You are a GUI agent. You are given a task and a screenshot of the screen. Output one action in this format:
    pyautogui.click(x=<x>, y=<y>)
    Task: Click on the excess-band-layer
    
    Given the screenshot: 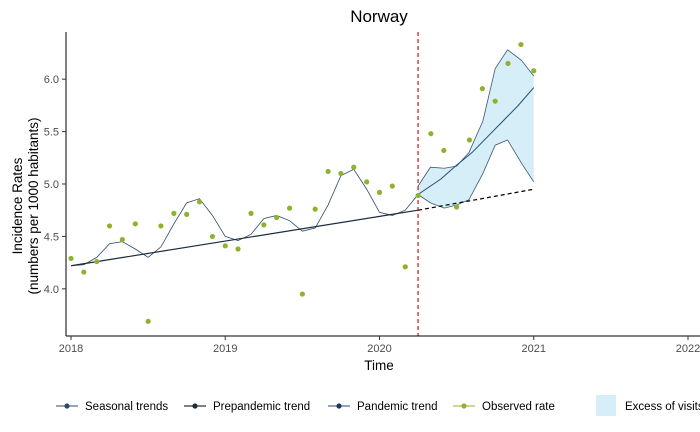 What is the action you would take?
    pyautogui.click(x=476, y=129)
    